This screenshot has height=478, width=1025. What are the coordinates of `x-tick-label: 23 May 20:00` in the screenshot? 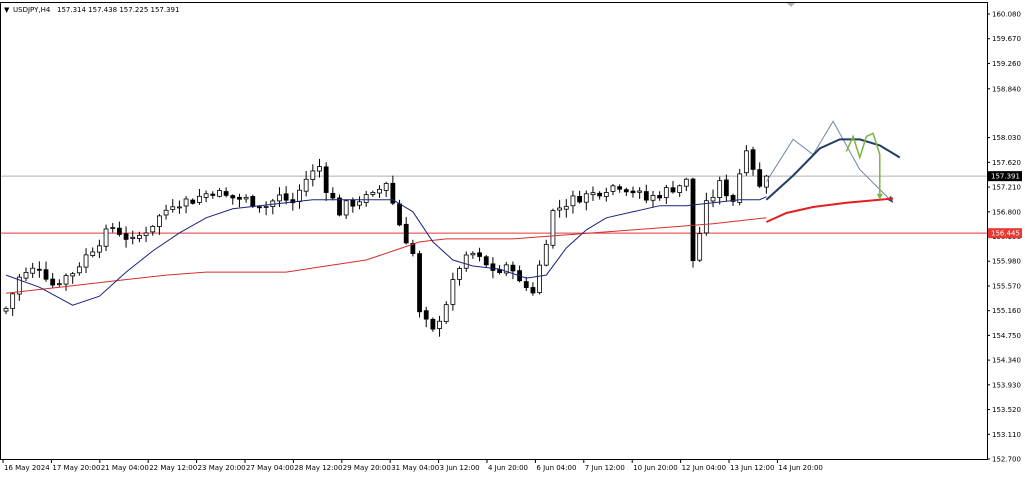 It's located at (222, 468).